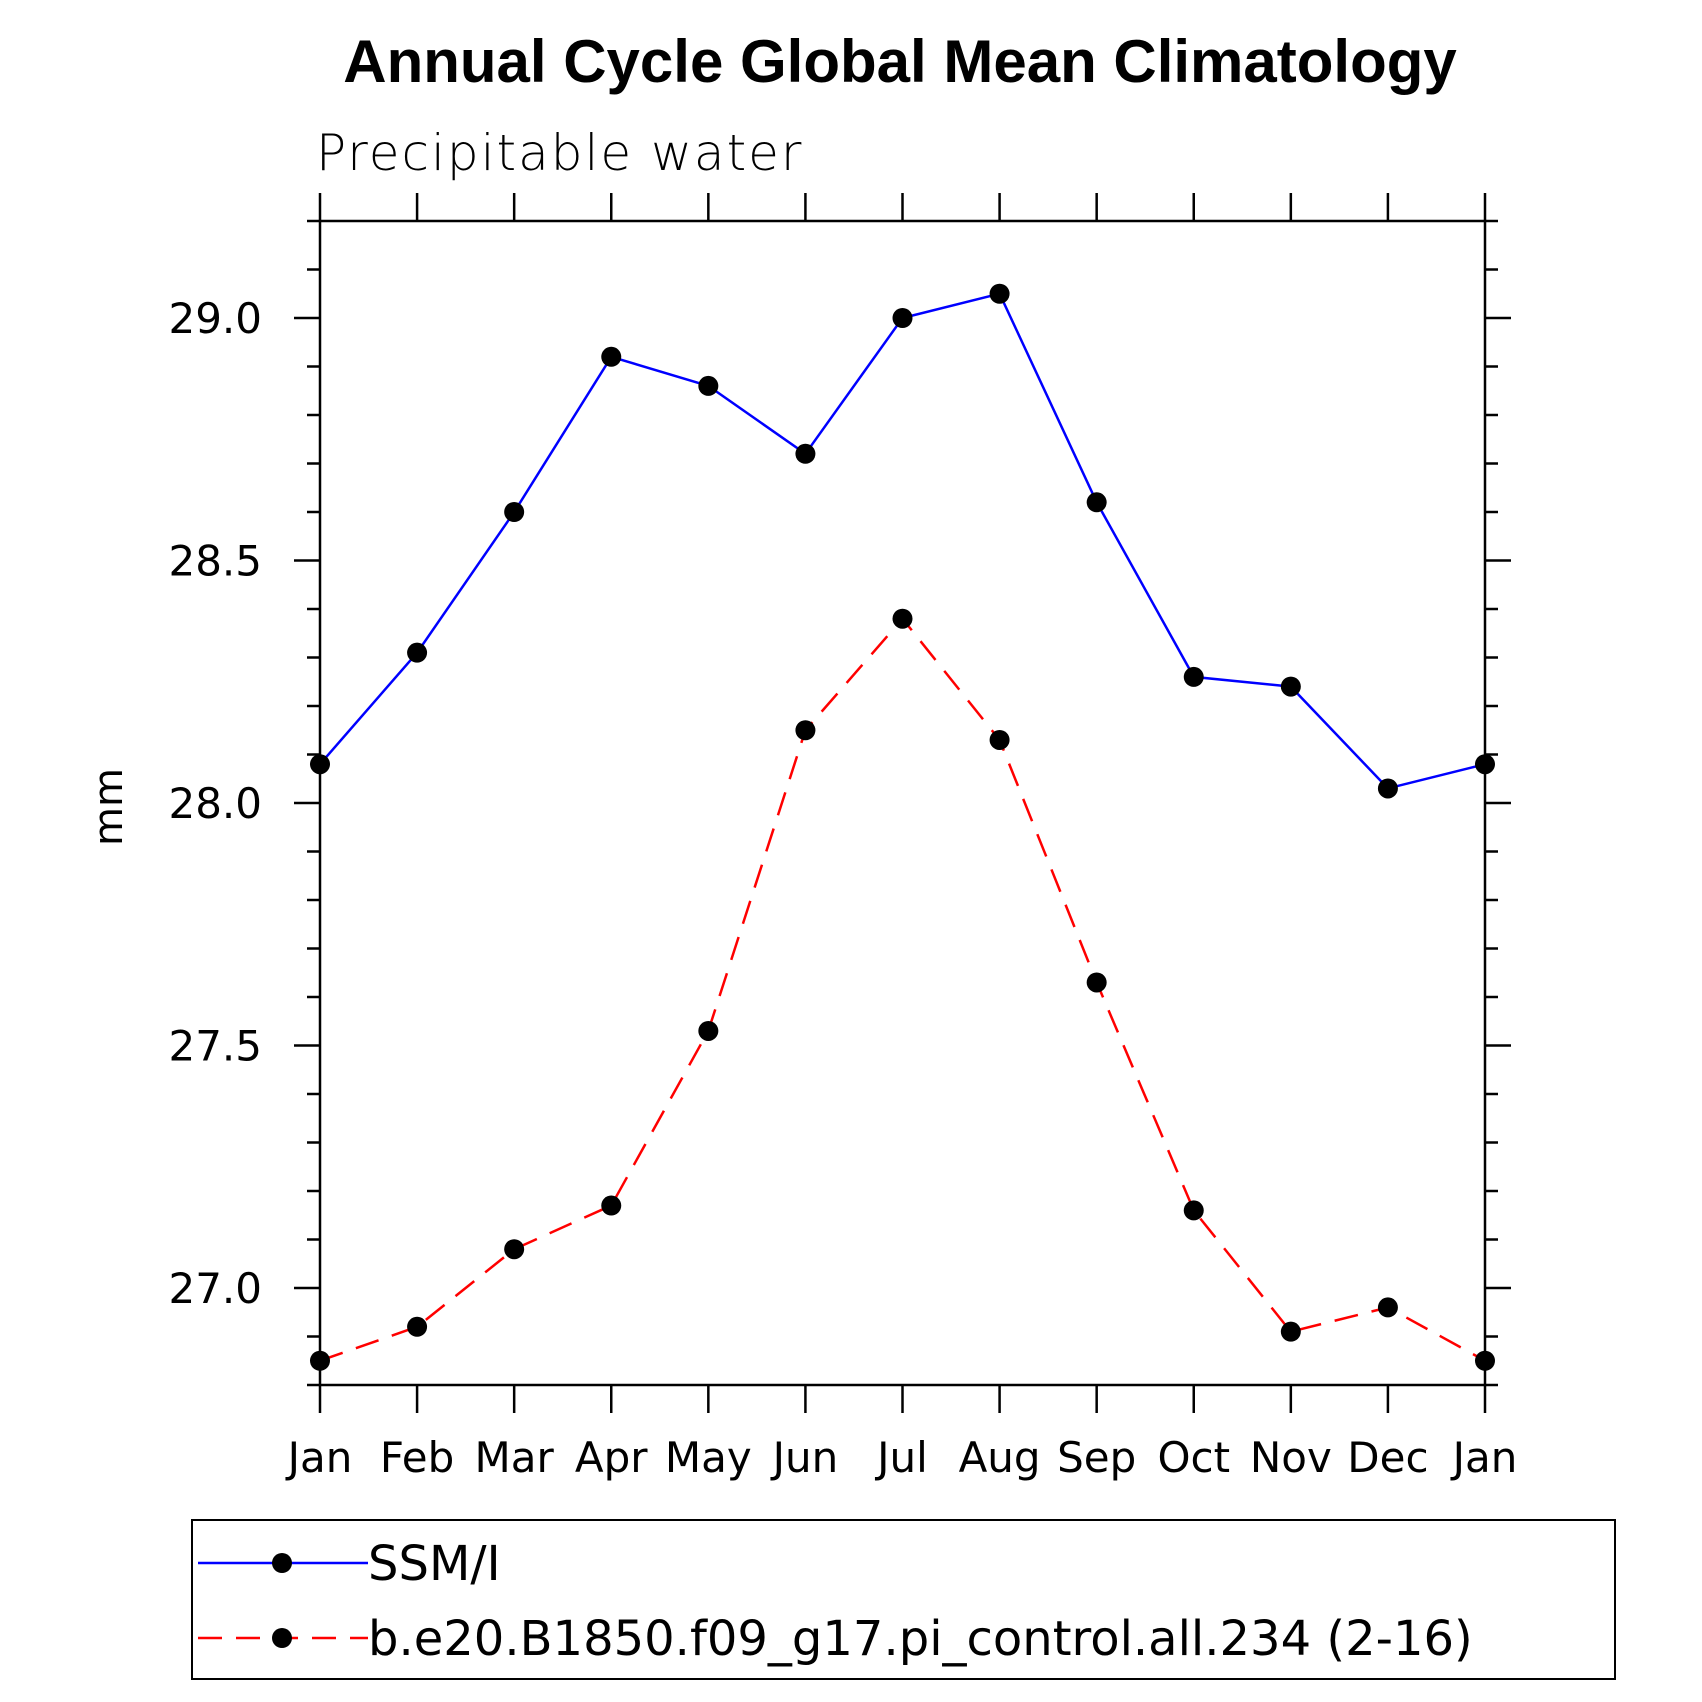 This screenshot has width=1702, height=1702. Describe the element at coordinates (215, 1046) in the screenshot. I see `y-tick-label: 27.5` at that location.